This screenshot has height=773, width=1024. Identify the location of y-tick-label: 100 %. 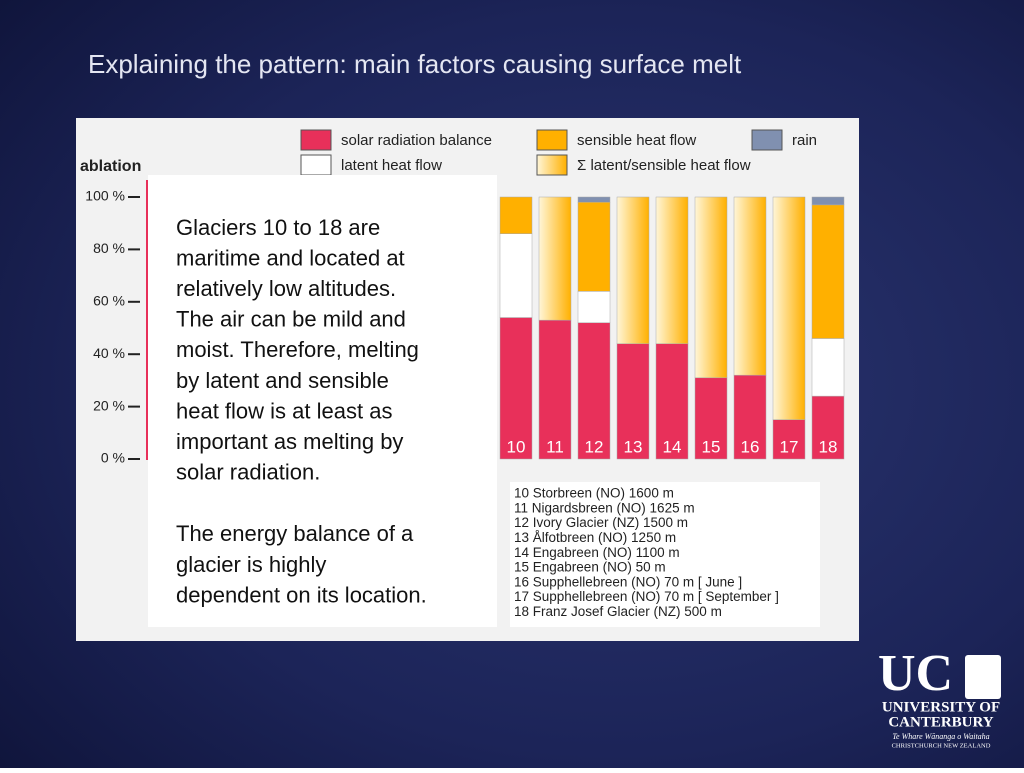
(105, 196).